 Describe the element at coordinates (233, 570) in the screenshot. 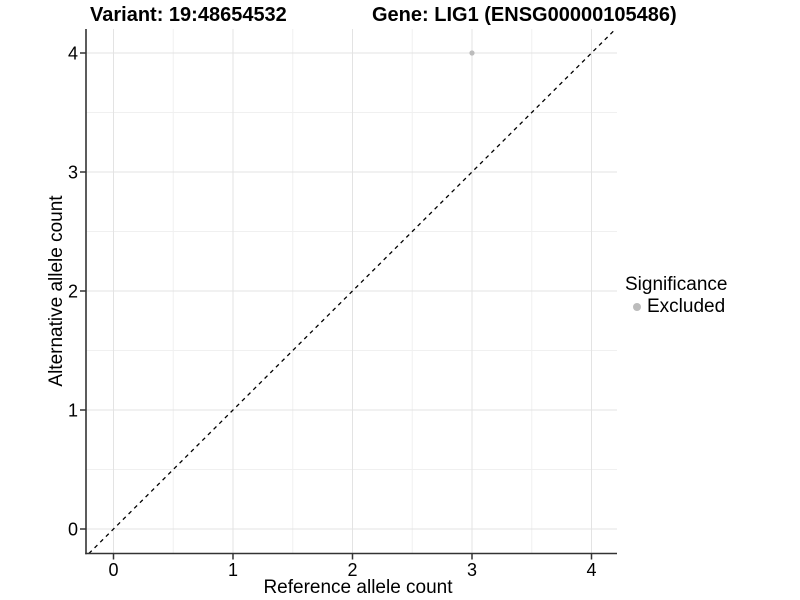

I see `x-tick-label: 1` at that location.